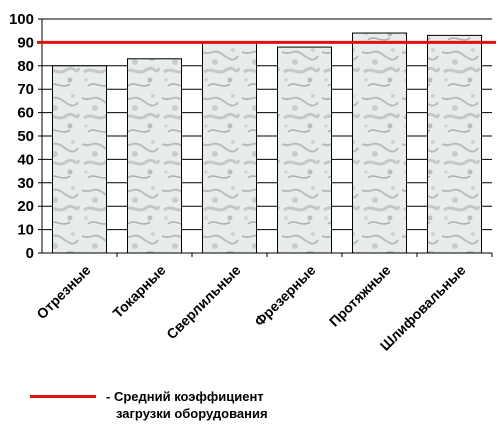  Describe the element at coordinates (360, 296) in the screenshot. I see `x-category-label: Протяжные` at that location.